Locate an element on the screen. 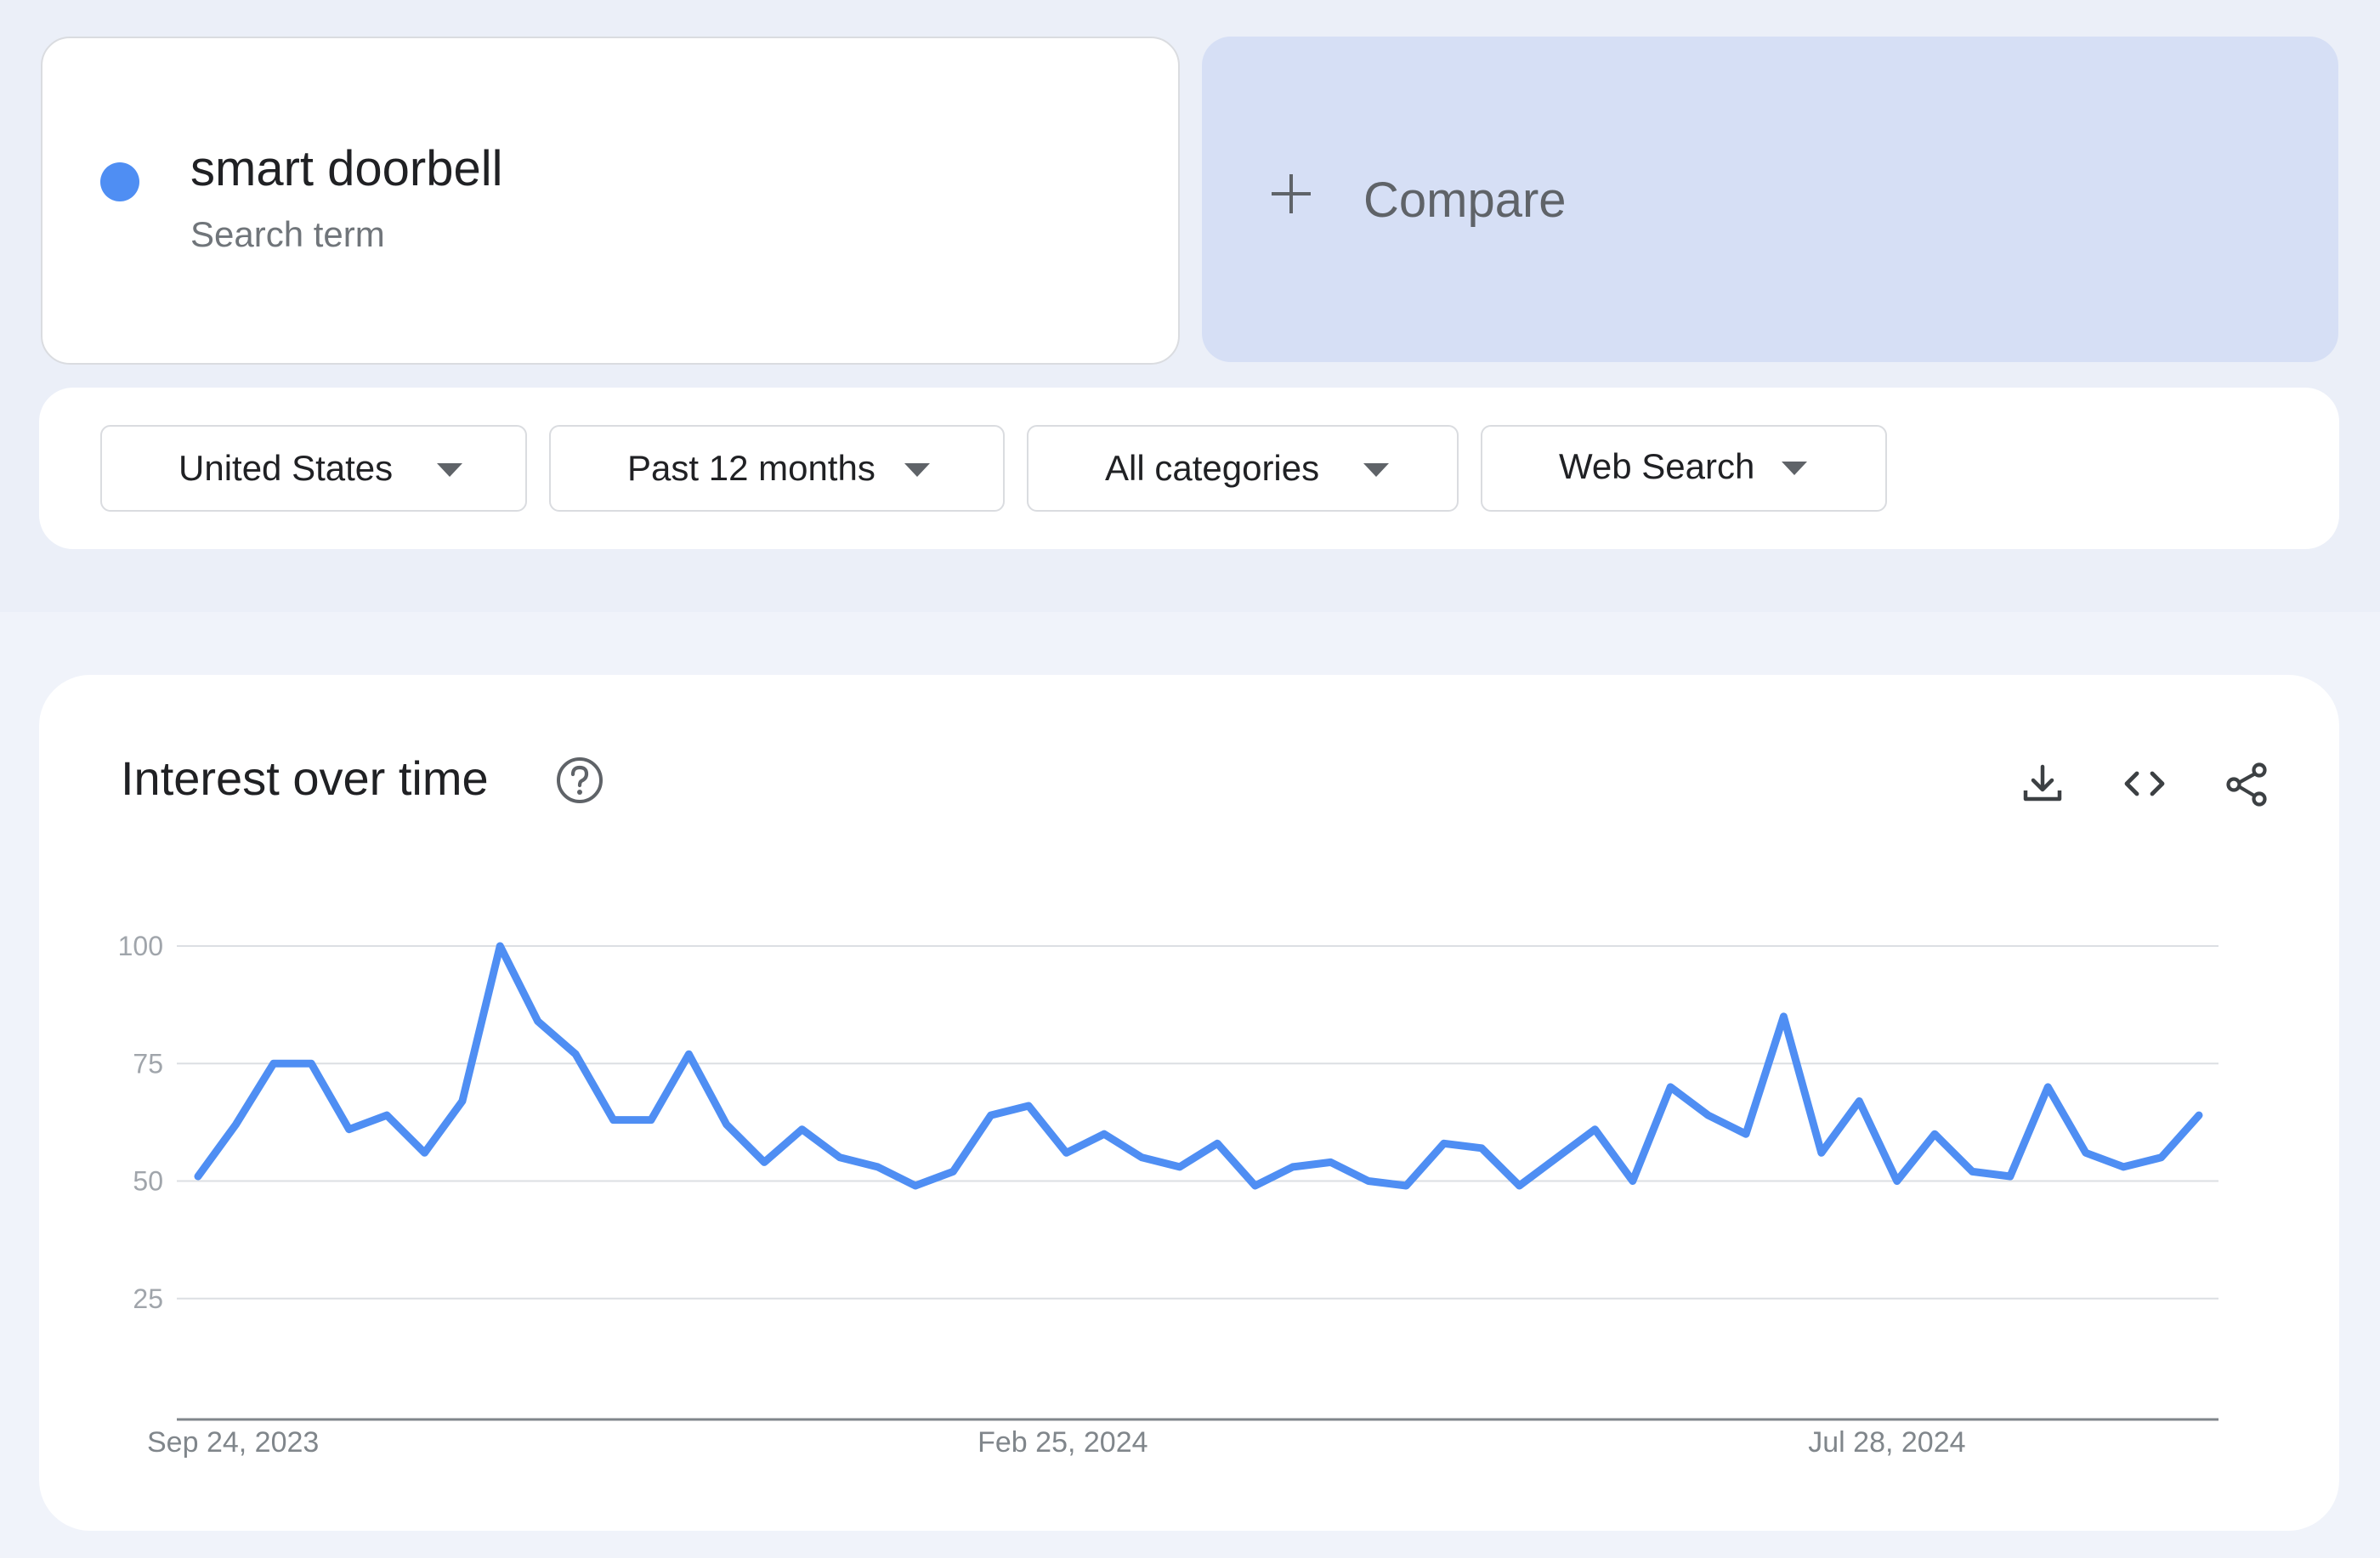 The width and height of the screenshot is (2380, 1558). search-type-dropdown: Web Search is located at coordinates (1684, 468).